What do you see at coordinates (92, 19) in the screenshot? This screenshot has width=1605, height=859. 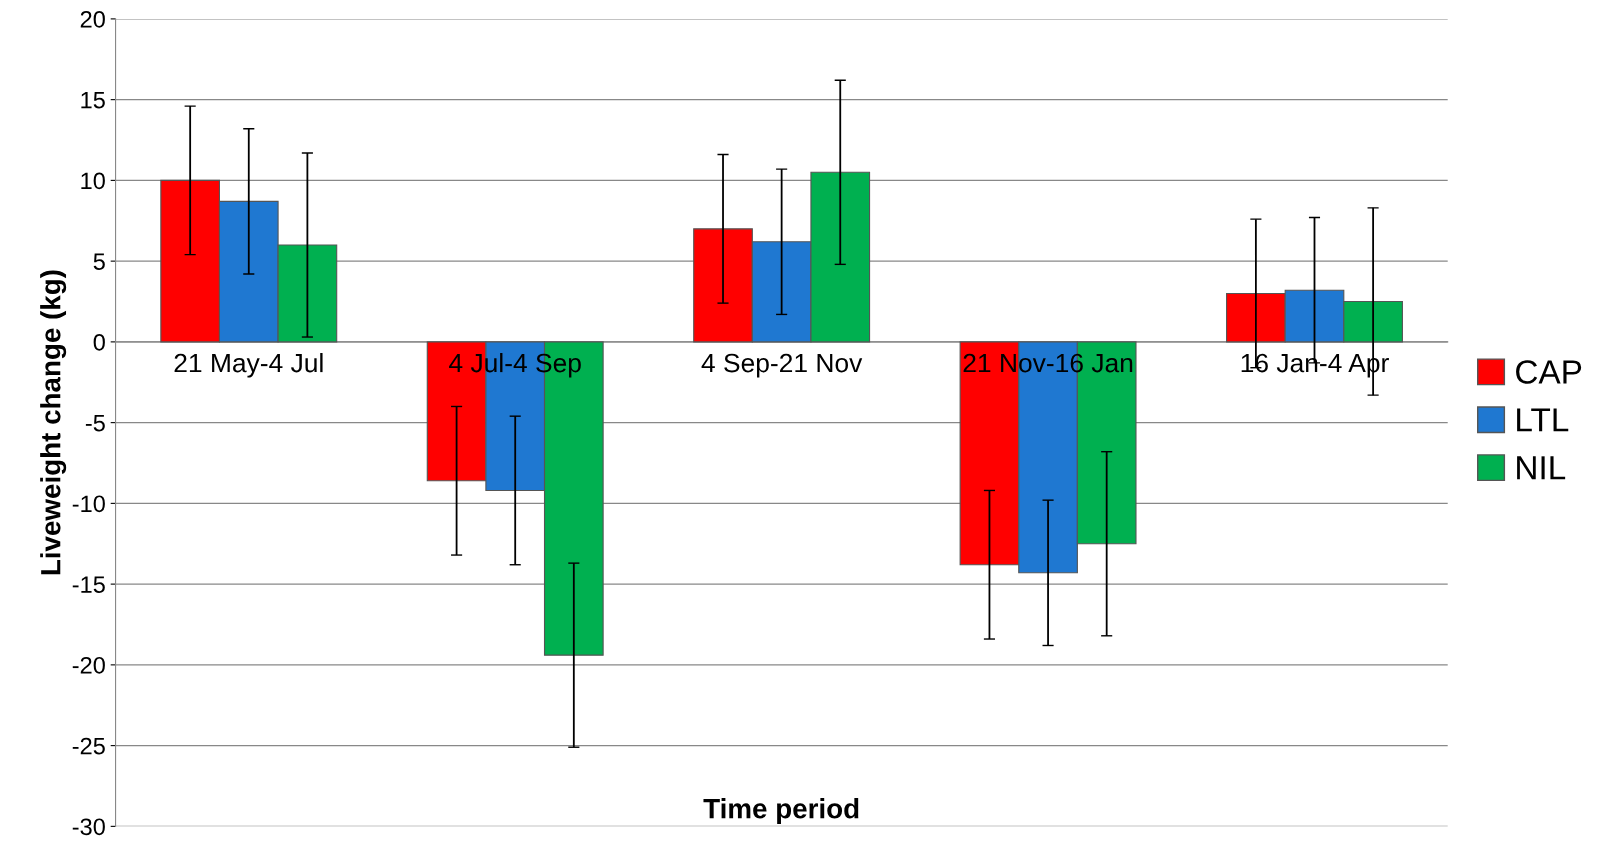 I see `y-tick-label: 20` at bounding box center [92, 19].